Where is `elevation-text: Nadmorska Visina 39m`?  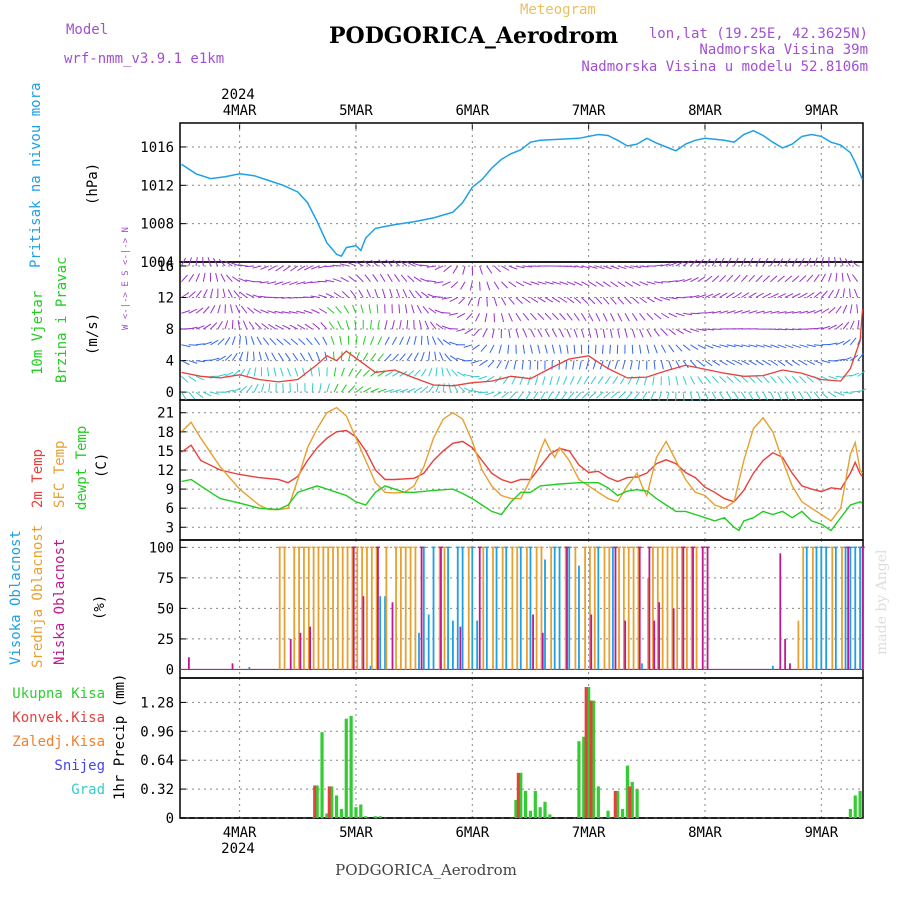
elevation-text: Nadmorska Visina 39m is located at coordinates (783, 50).